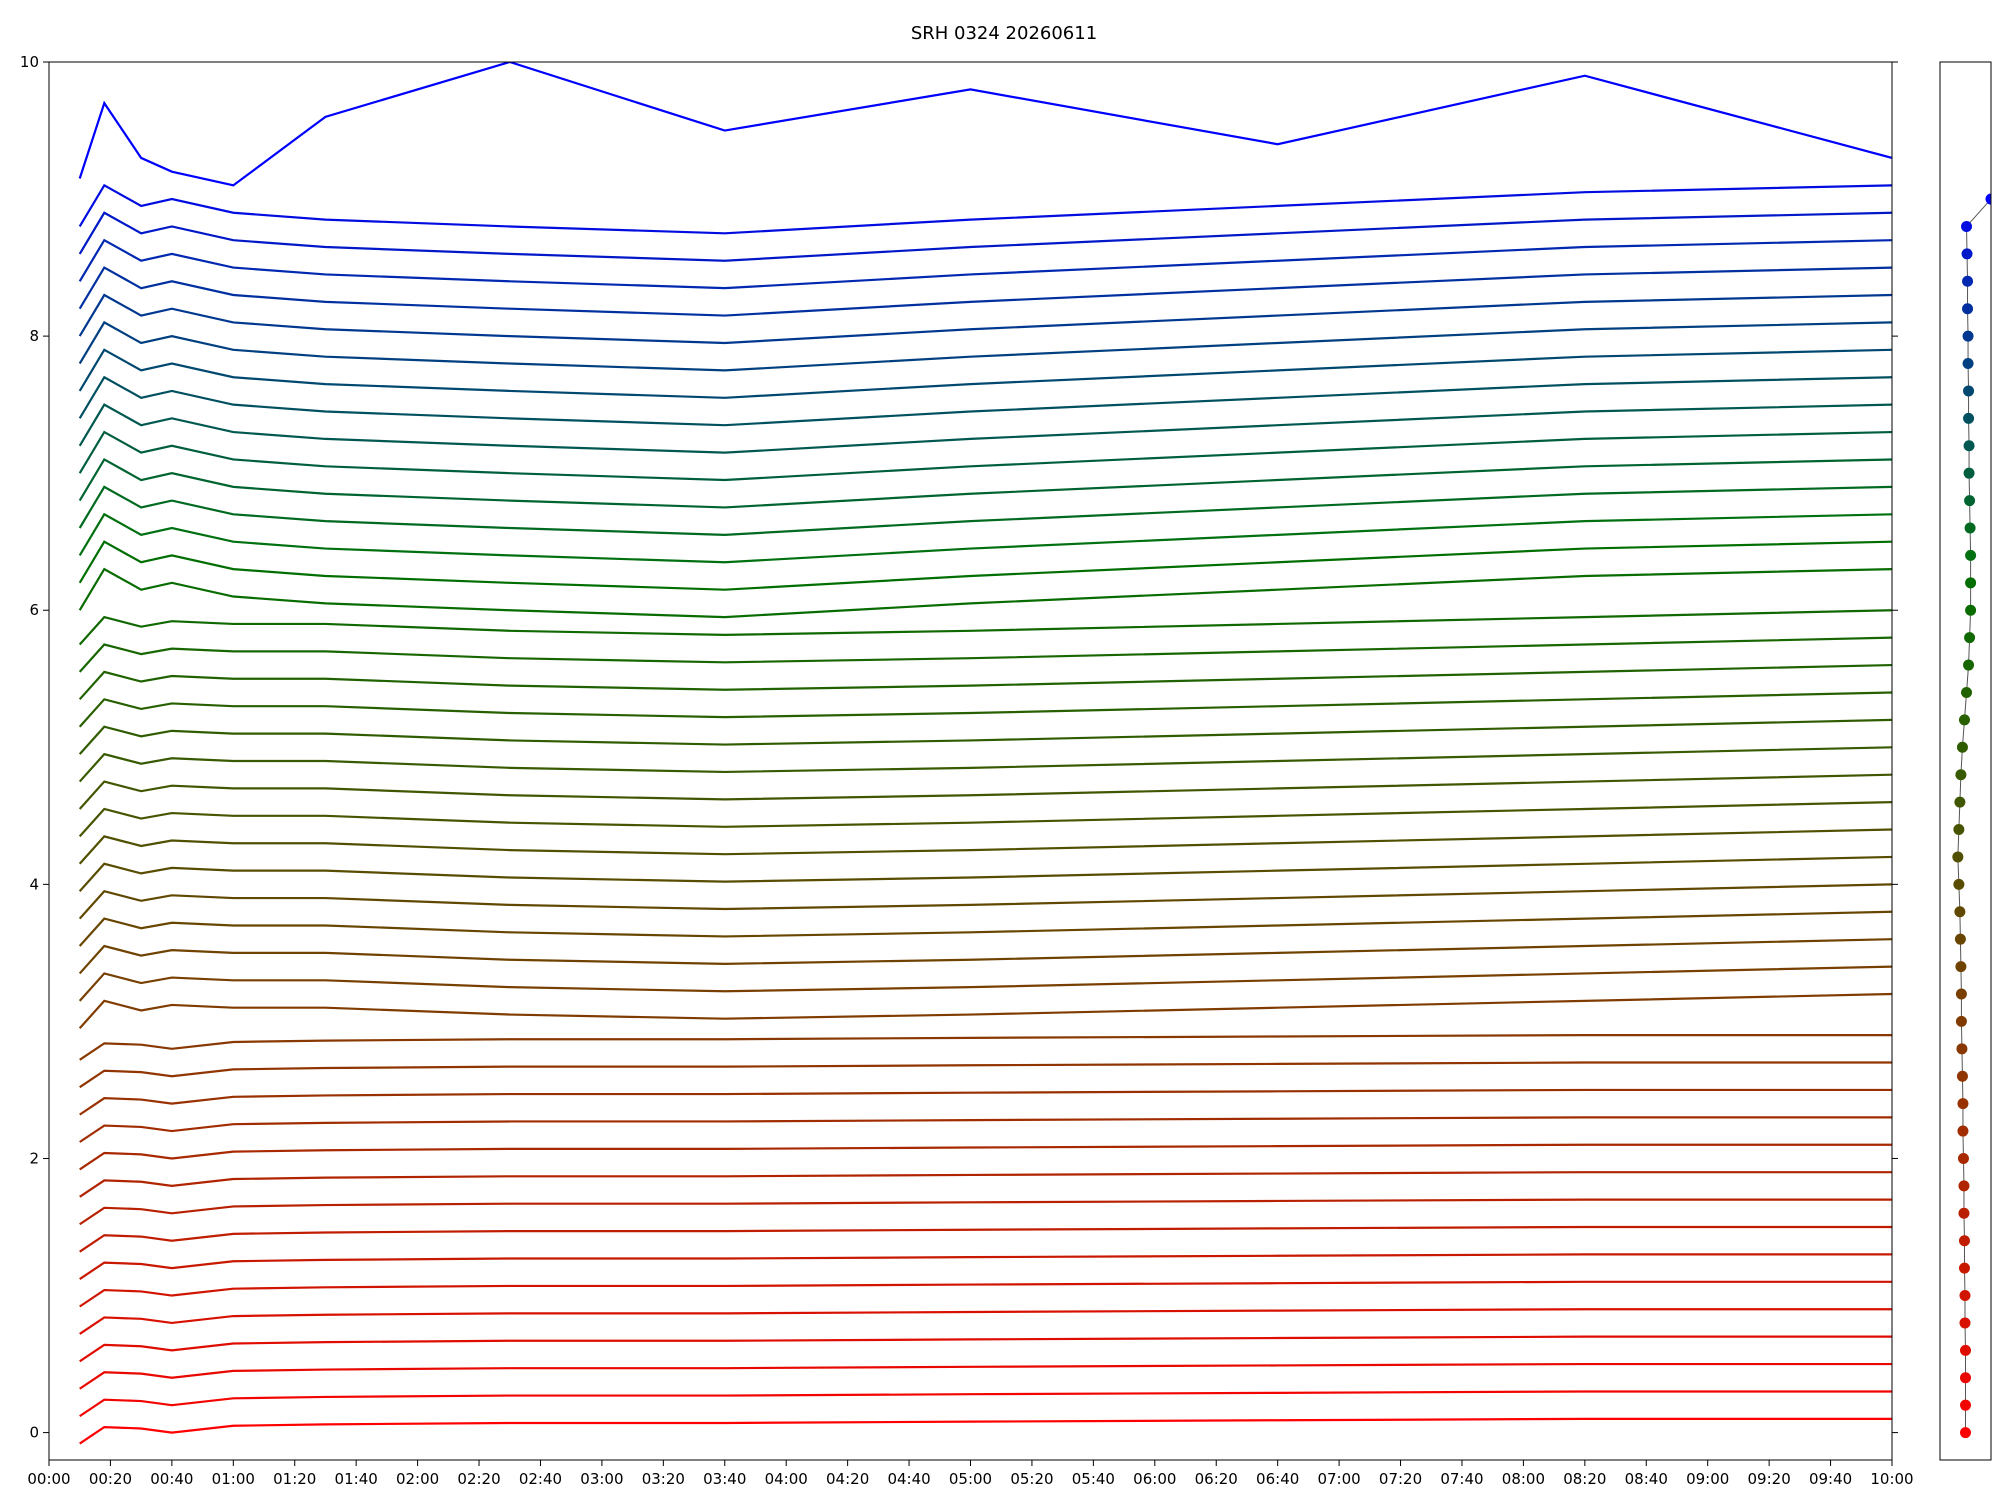 Image resolution: width=2000 pixels, height=1500 pixels. What do you see at coordinates (48, 1479) in the screenshot?
I see `x-tick-label: 00:00` at bounding box center [48, 1479].